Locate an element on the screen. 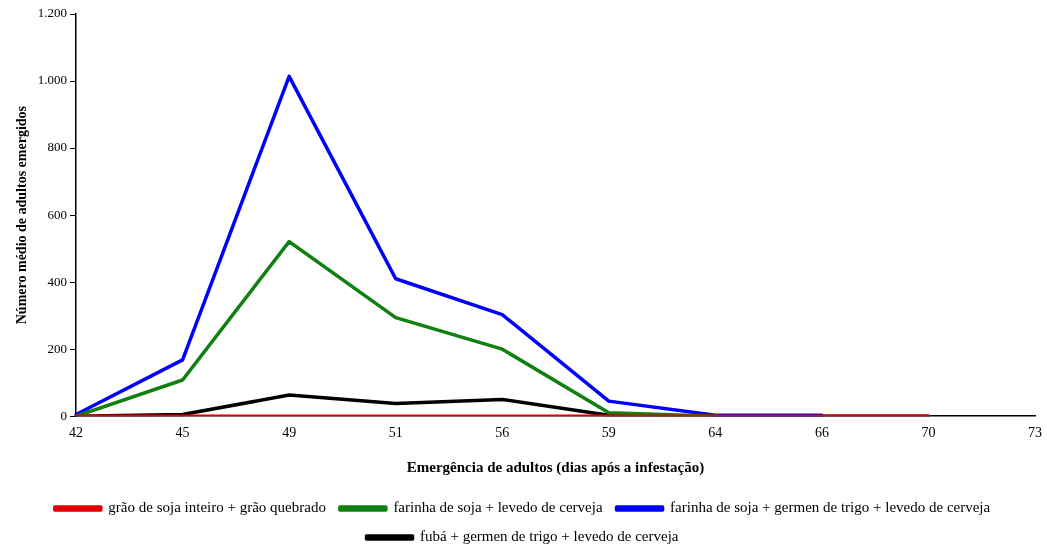 This screenshot has height=559, width=1047. x-tick-label: 66 is located at coordinates (821, 433).